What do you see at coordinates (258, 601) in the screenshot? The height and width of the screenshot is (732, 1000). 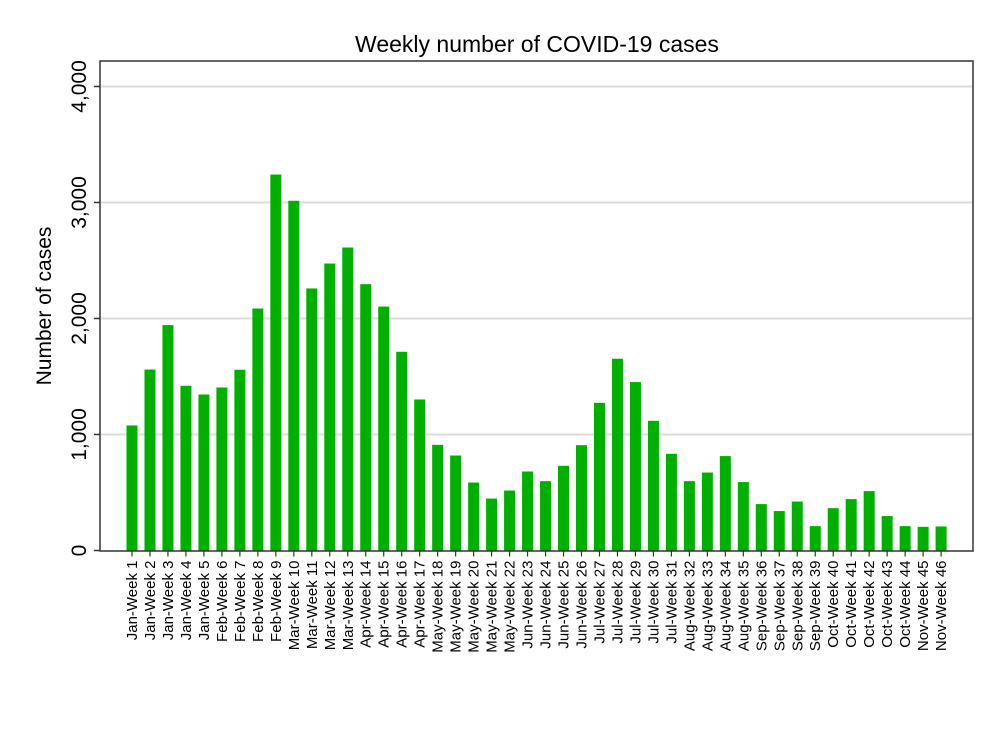 I see `x-tick-label: Feb-Week 8` at bounding box center [258, 601].